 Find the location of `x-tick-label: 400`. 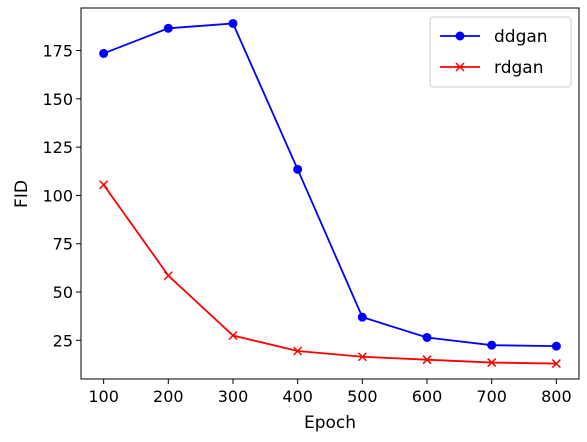

x-tick-label: 400 is located at coordinates (297, 396).